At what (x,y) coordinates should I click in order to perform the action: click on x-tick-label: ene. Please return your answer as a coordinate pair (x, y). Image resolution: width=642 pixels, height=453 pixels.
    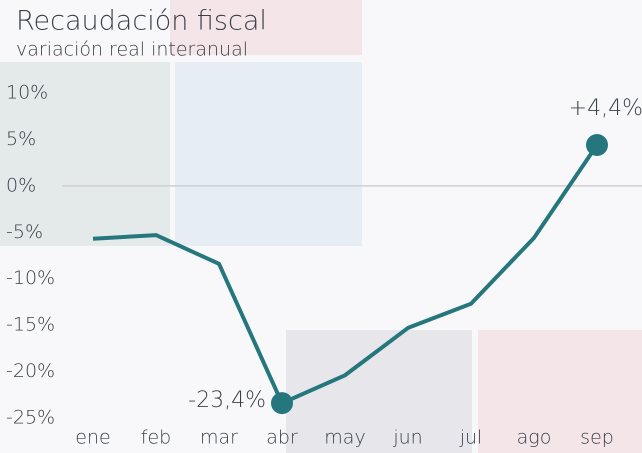
    Looking at the image, I should click on (92, 438).